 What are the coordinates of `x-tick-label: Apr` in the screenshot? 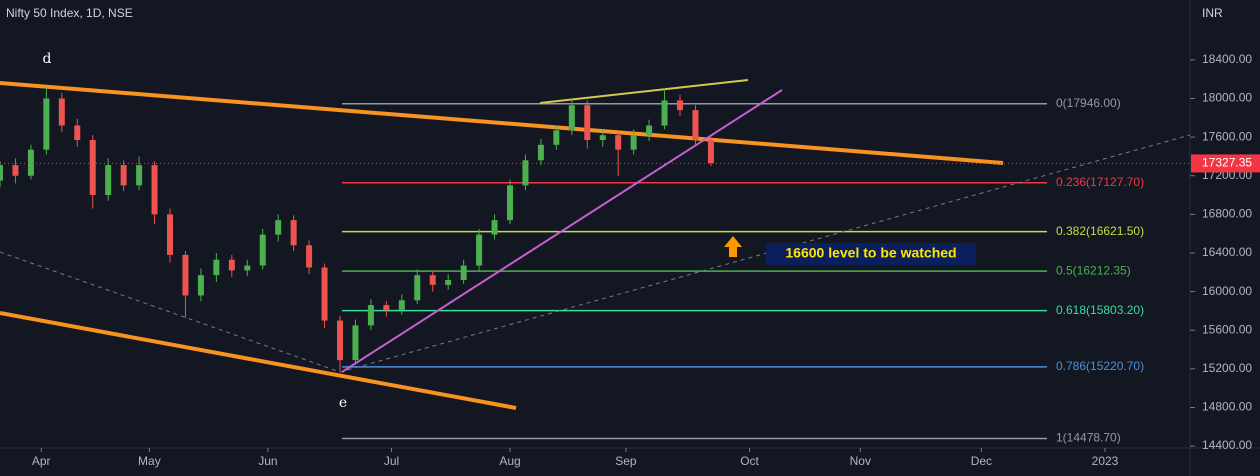 It's located at (41, 461).